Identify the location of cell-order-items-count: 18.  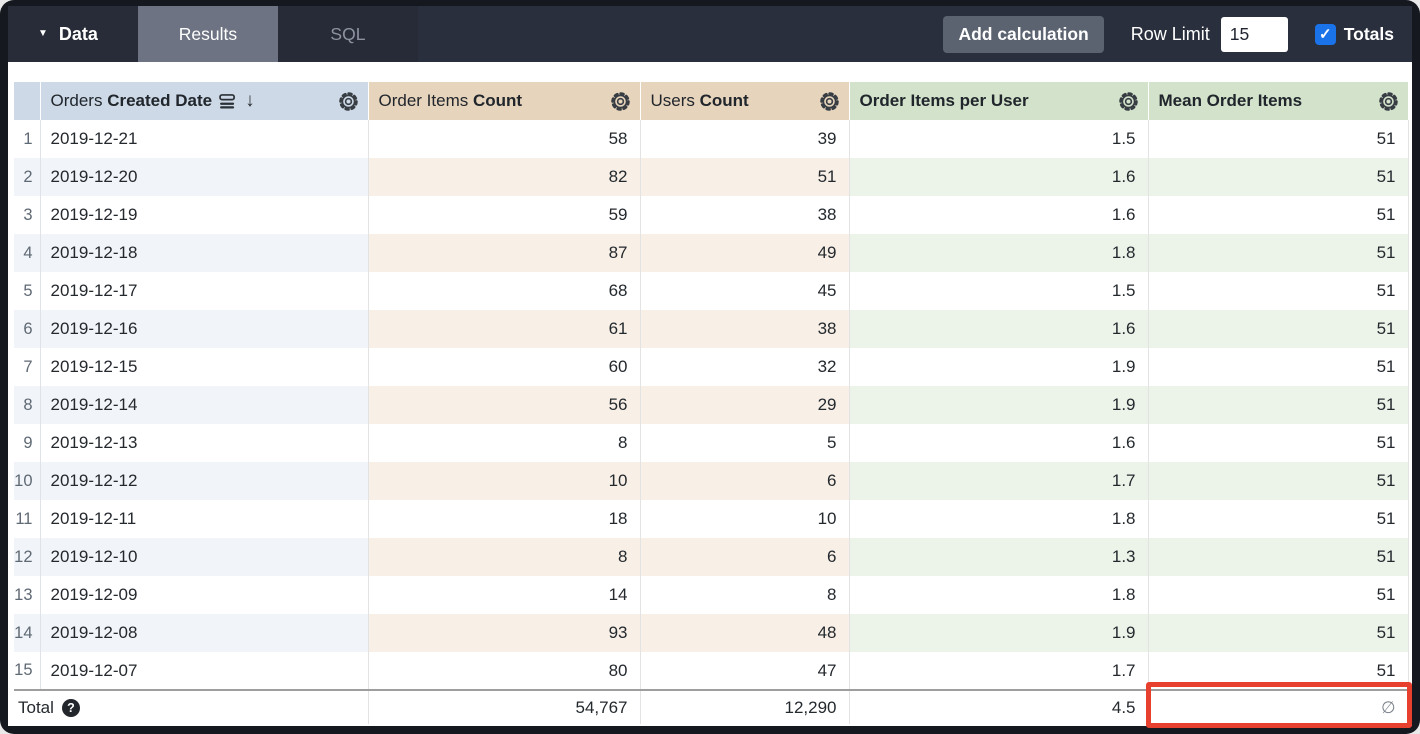
(504, 519).